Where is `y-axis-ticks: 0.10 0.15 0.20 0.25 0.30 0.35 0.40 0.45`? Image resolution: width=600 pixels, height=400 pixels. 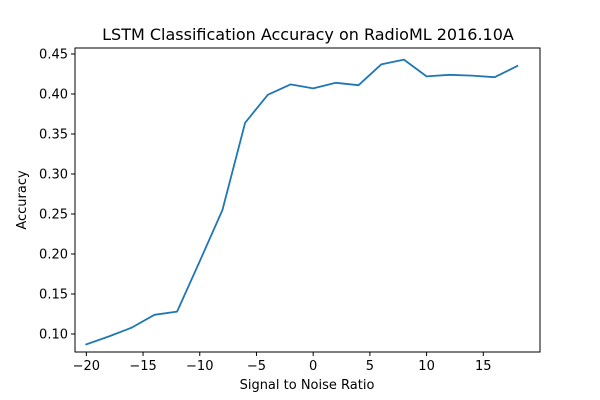
y-axis-ticks: 0.10 0.15 0.20 0.25 0.30 0.35 0.40 0.45 is located at coordinates (57, 195).